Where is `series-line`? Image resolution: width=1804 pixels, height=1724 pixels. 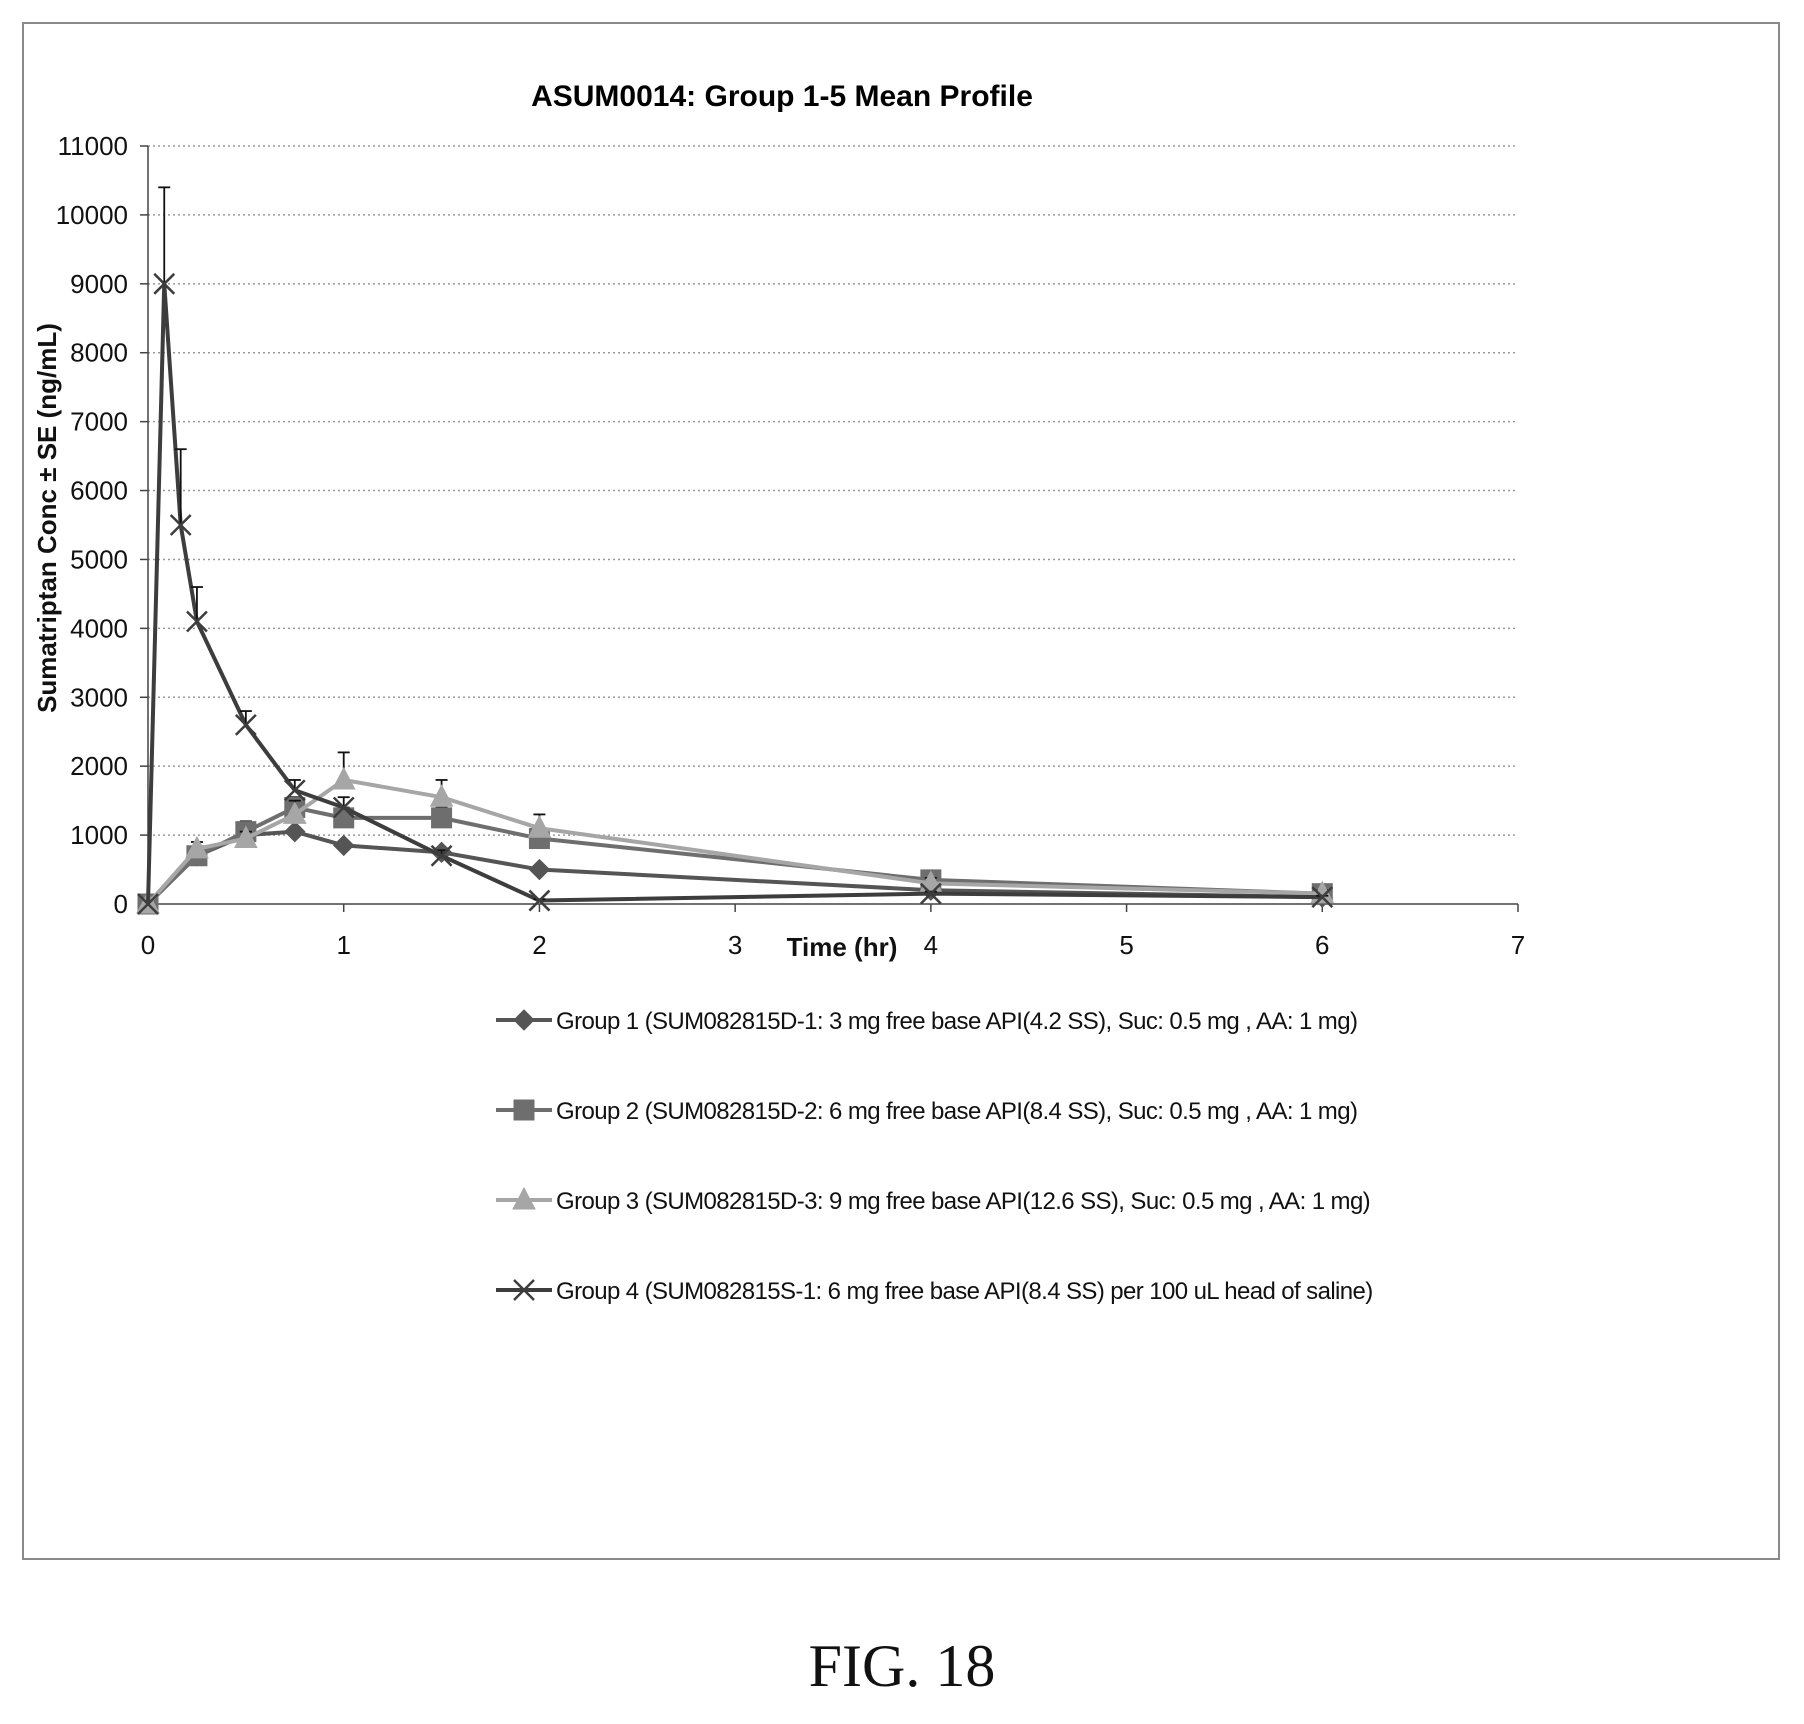 series-line is located at coordinates (734, 867).